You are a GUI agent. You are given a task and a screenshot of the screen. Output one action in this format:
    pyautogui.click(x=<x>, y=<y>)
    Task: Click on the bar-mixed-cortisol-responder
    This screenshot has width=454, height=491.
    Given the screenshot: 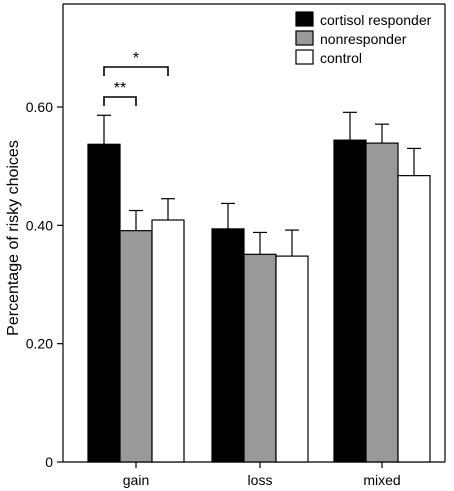 What is the action you would take?
    pyautogui.click(x=350, y=301)
    